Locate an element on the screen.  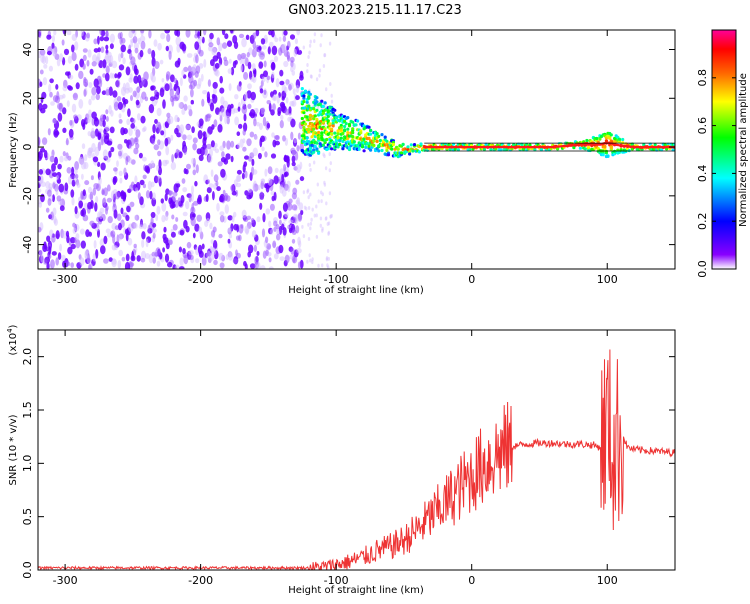
chart-title: GN03.2023.215.11.17.C23 is located at coordinates (375, 10).